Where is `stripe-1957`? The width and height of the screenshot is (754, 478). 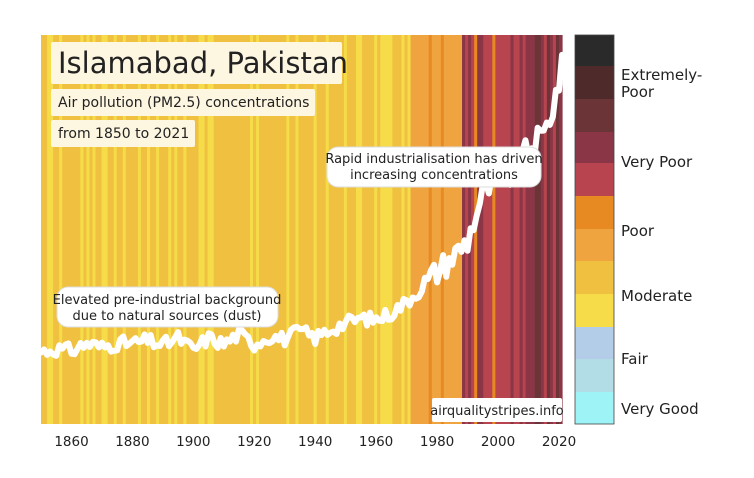
stripe-1957 is located at coordinates (367, 229).